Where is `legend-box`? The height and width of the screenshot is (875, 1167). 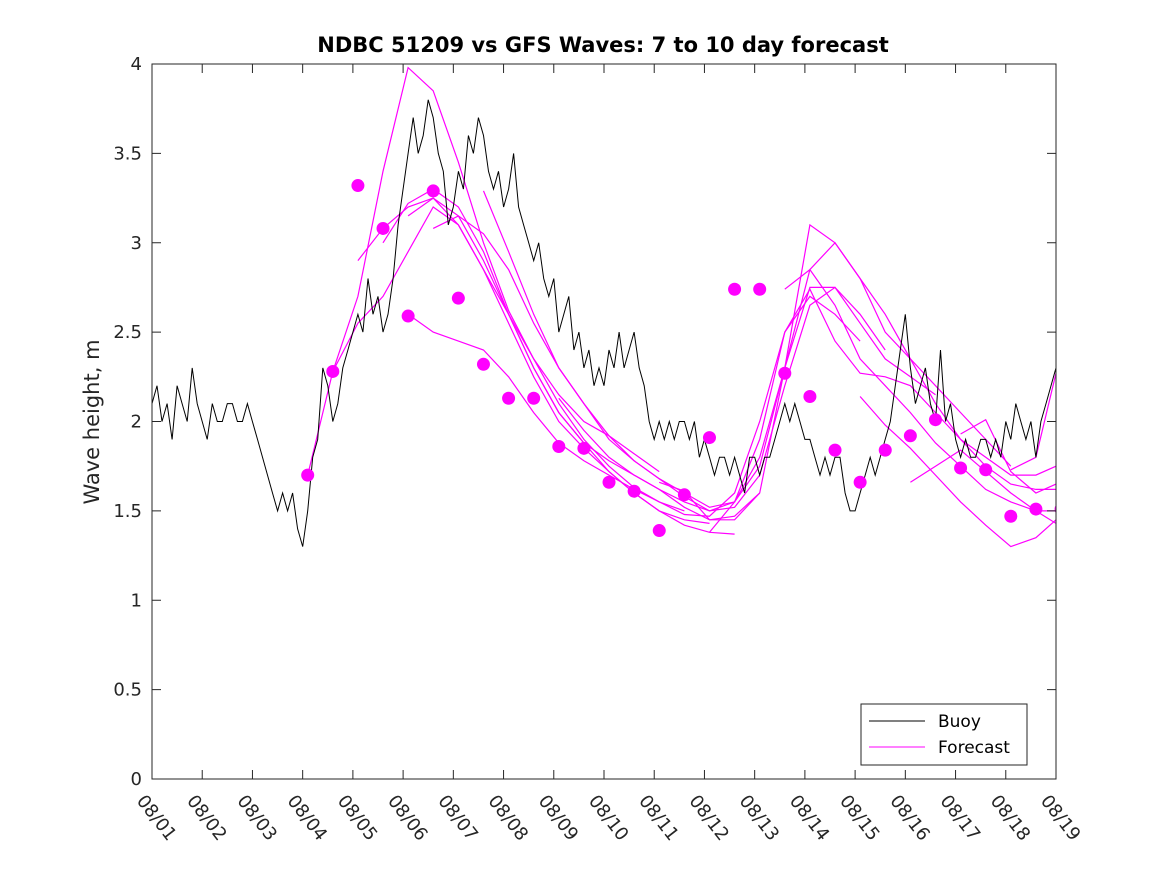 legend-box is located at coordinates (944, 734).